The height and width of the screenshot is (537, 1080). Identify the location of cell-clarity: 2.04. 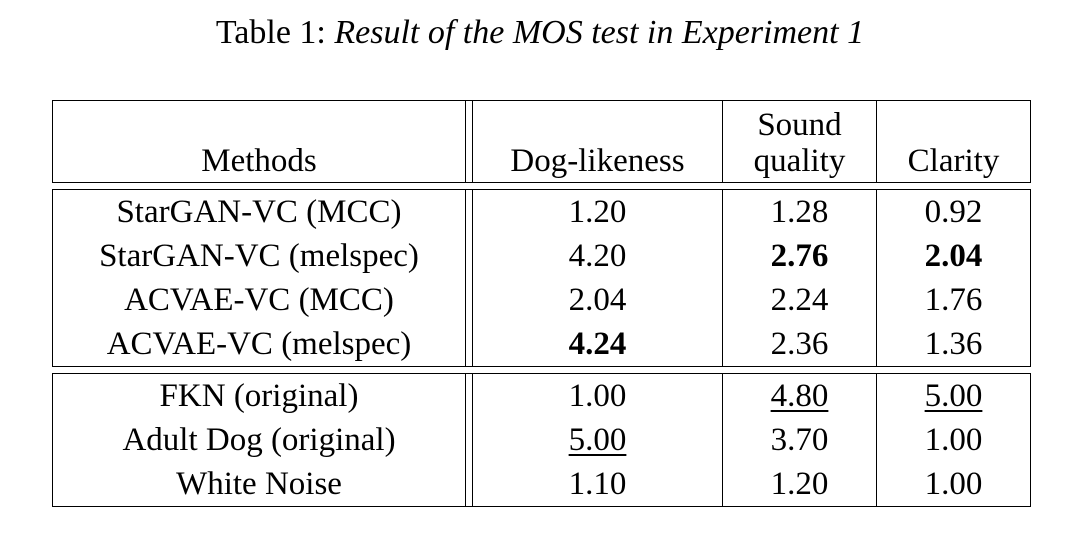
(953, 256).